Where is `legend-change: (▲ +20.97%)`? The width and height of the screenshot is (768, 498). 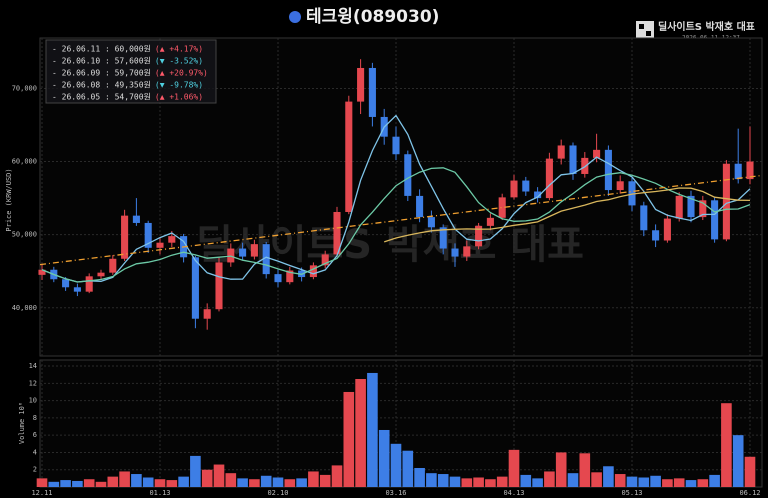
legend-change: (▲ +20.97%) is located at coordinates (181, 73).